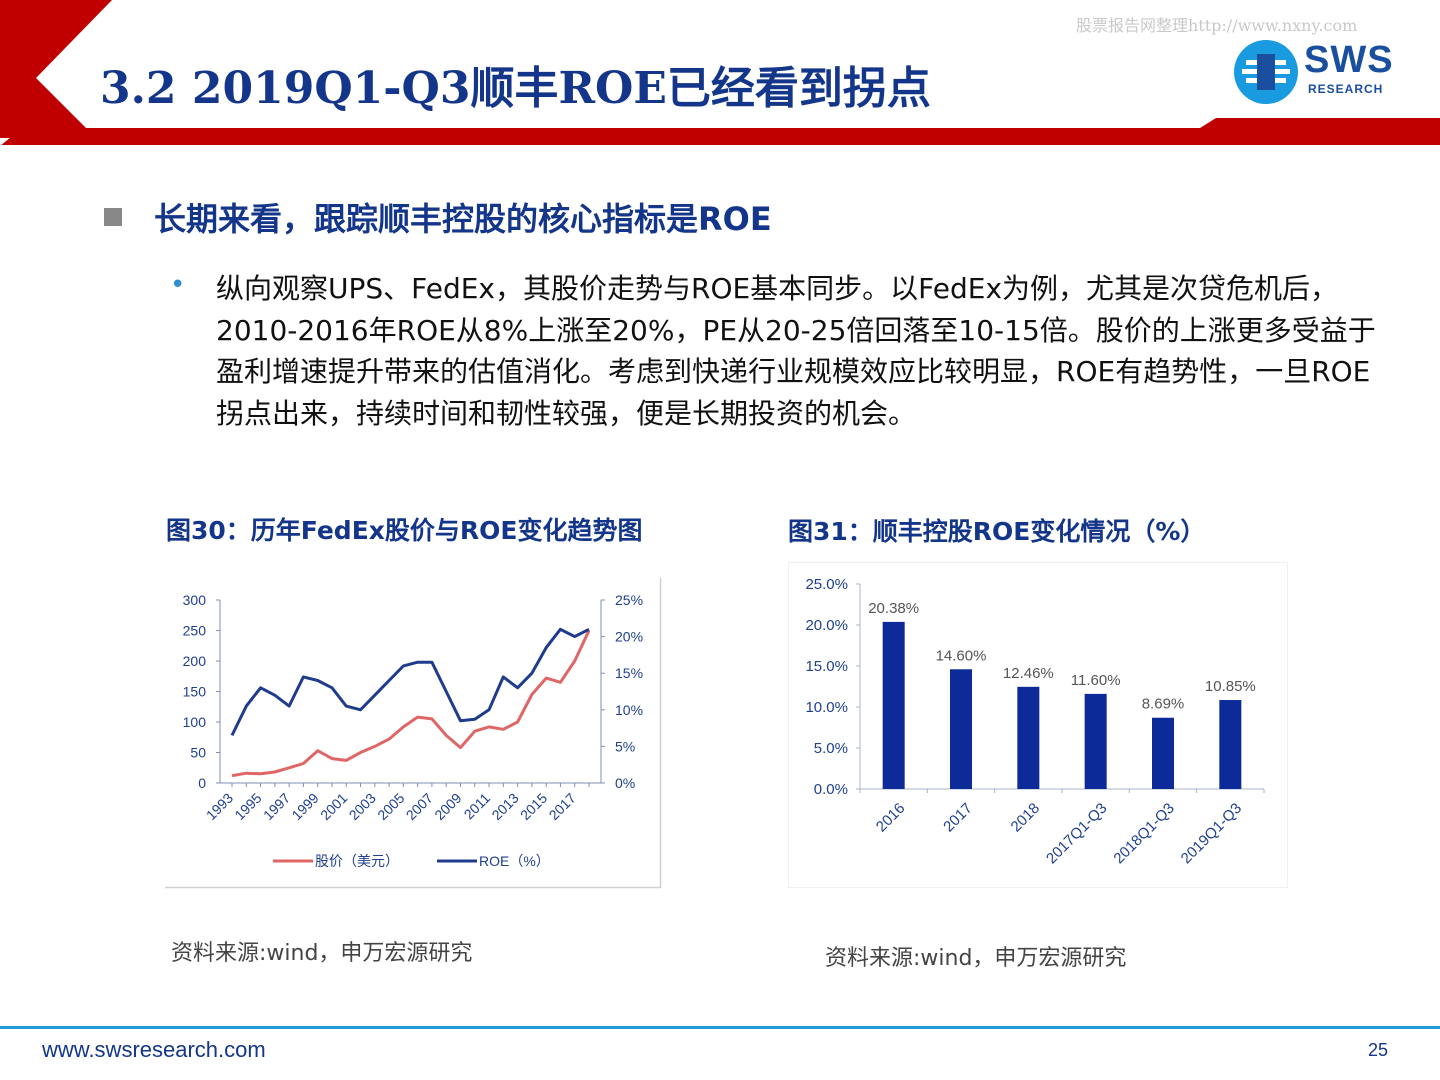 The image size is (1440, 1080). Describe the element at coordinates (362, 806) in the screenshot. I see `x-tick-label: 2003` at that location.